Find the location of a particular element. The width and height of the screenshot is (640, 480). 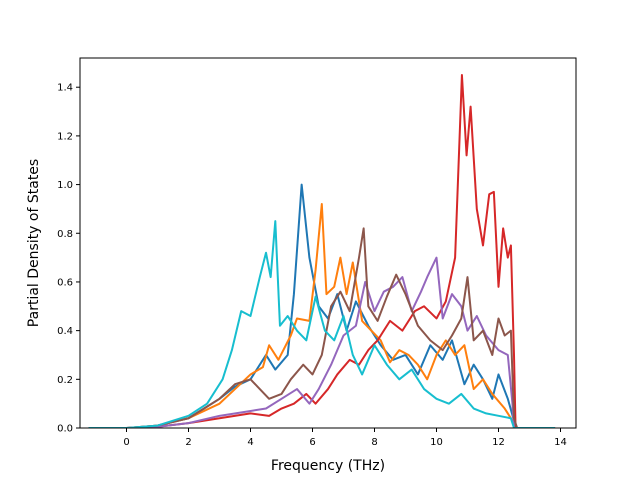

x-tick-label: 2 is located at coordinates (188, 442).